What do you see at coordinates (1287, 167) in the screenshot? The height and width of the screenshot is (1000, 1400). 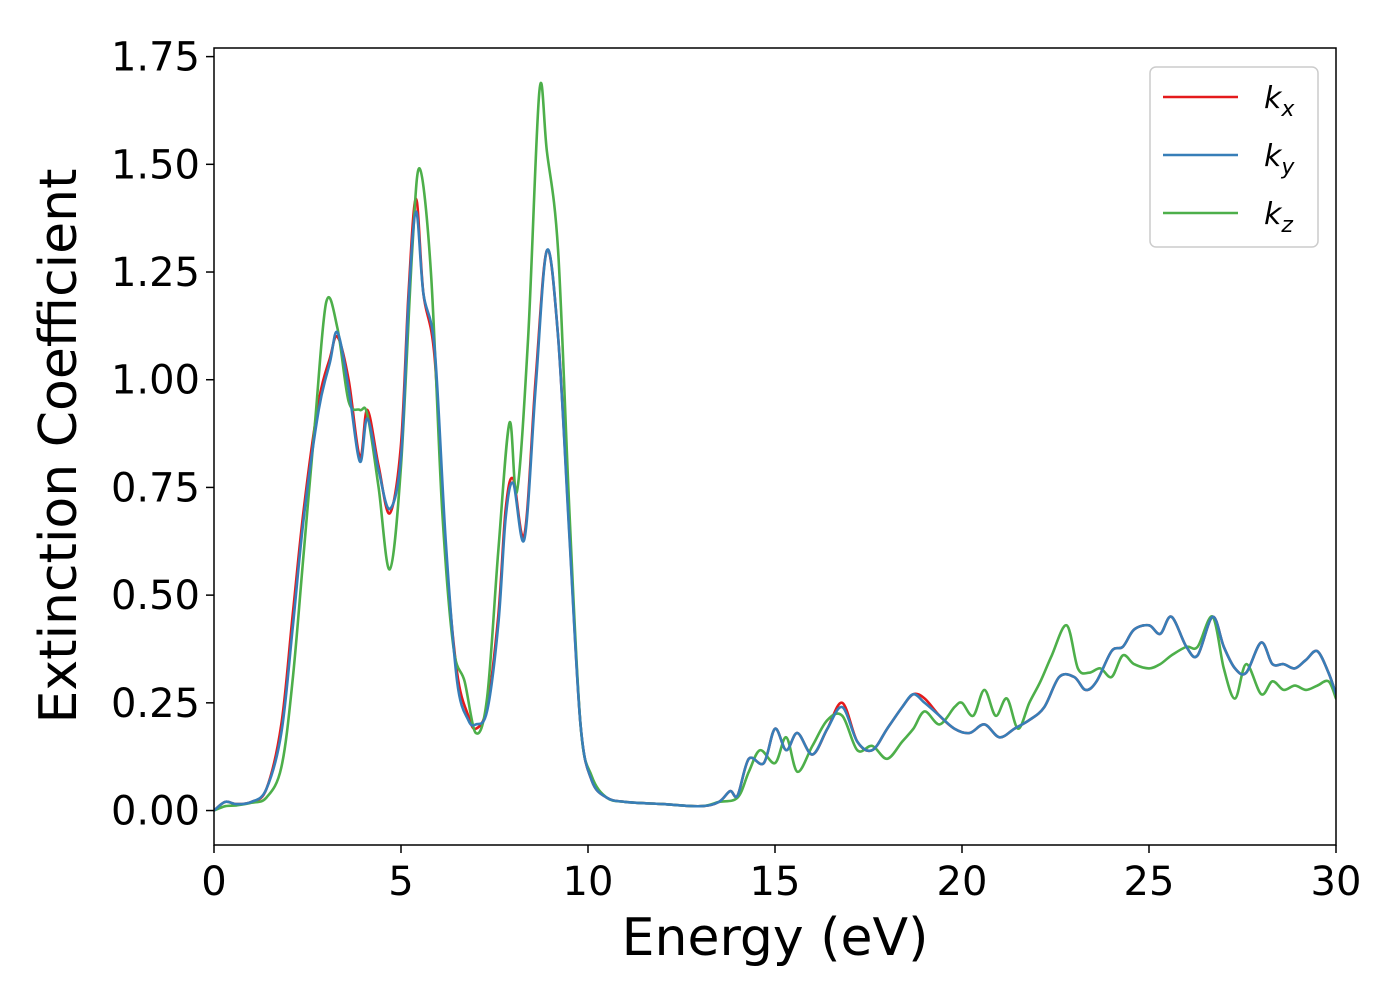 I see `legend-label-subscript: y` at bounding box center [1287, 167].